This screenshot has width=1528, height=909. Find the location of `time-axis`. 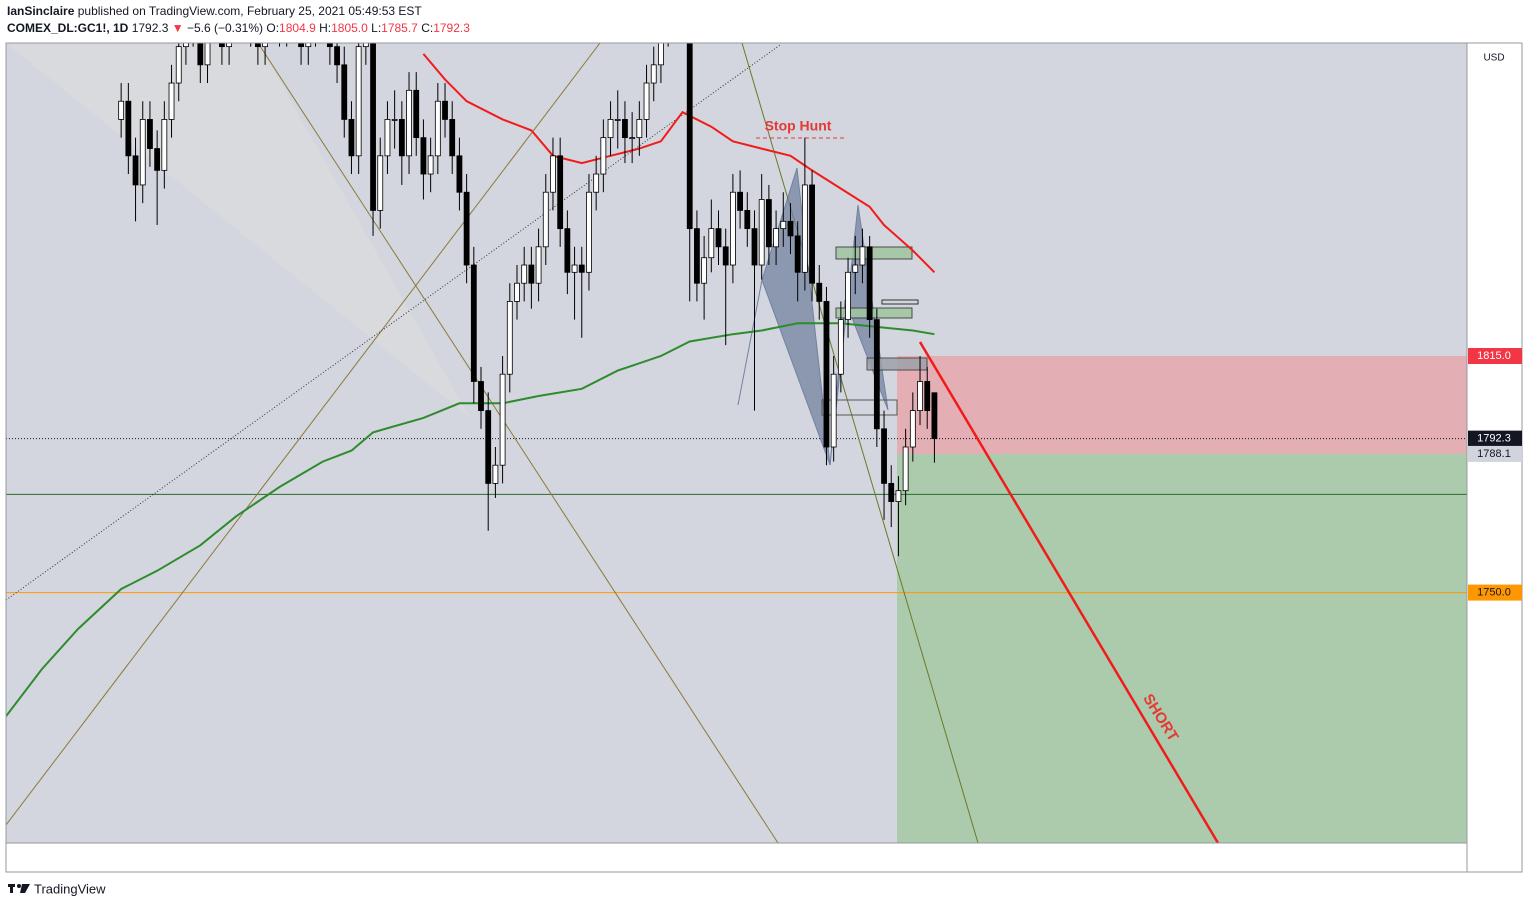

time-axis is located at coordinates (736, 857).